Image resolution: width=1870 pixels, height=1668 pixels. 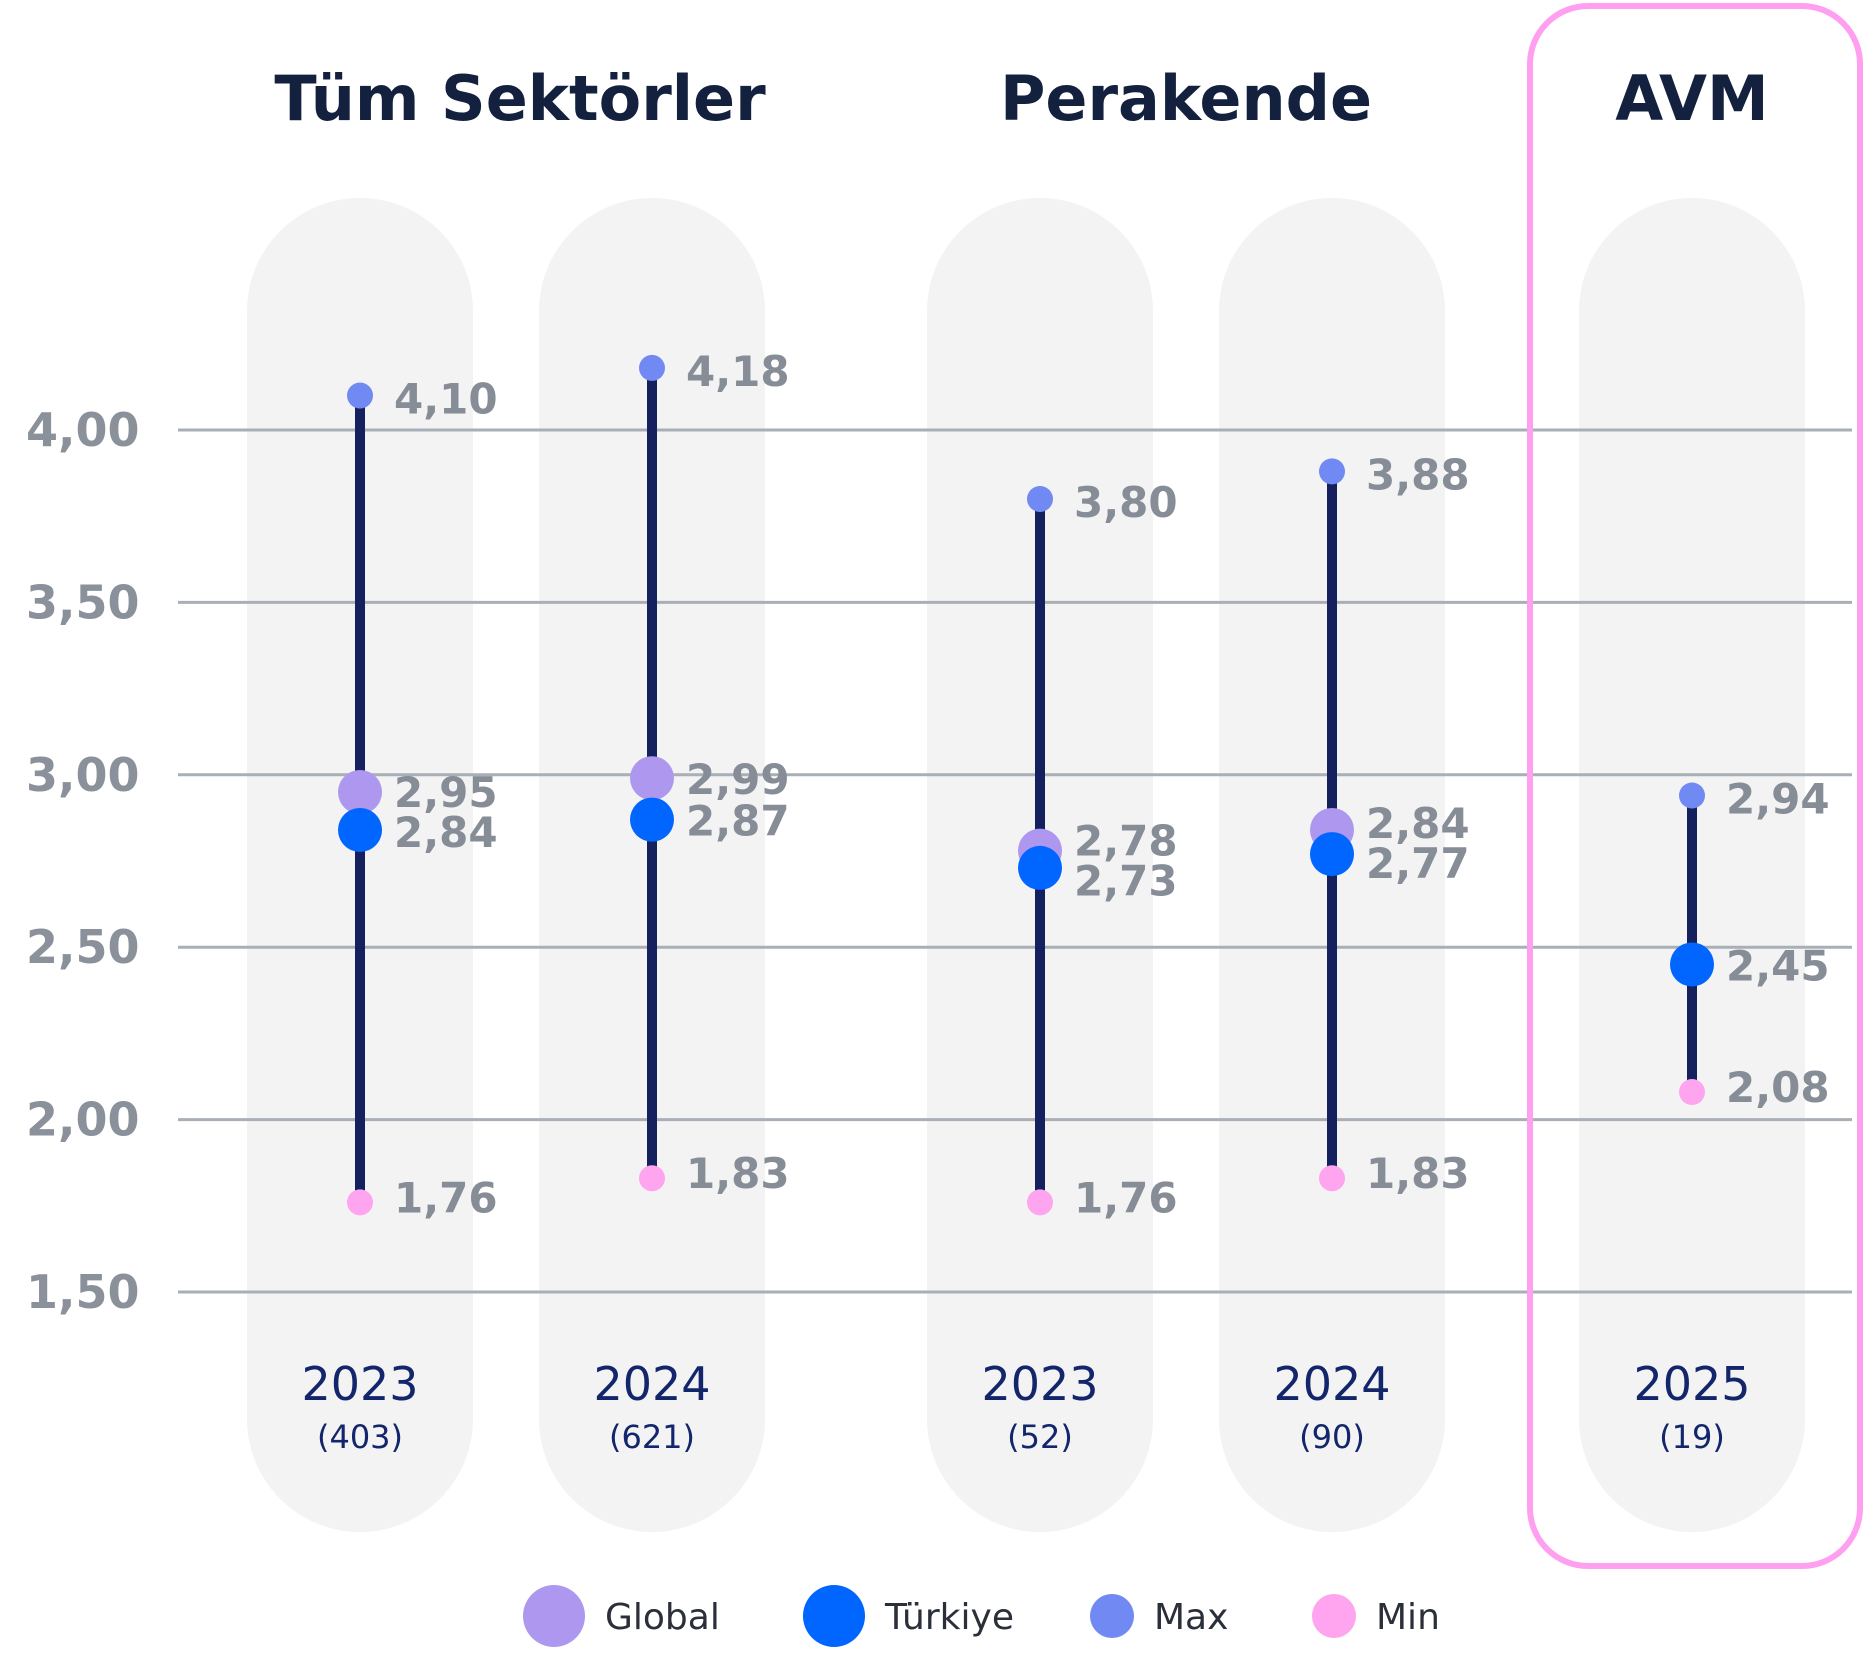 What do you see at coordinates (1408, 1617) in the screenshot?
I see `legend-label-min: Min` at bounding box center [1408, 1617].